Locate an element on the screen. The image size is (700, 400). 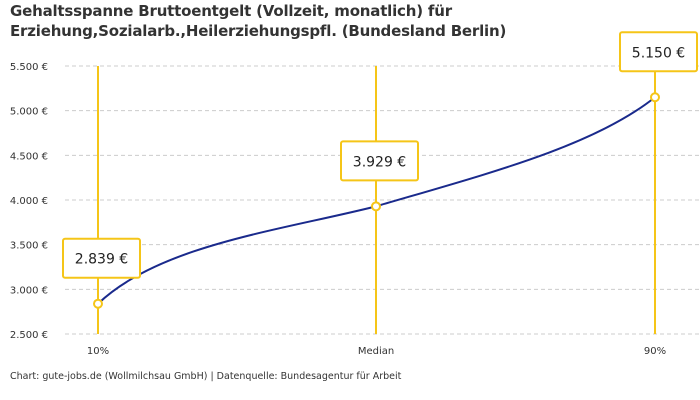
data-label: 5.150 € is located at coordinates (658, 53).